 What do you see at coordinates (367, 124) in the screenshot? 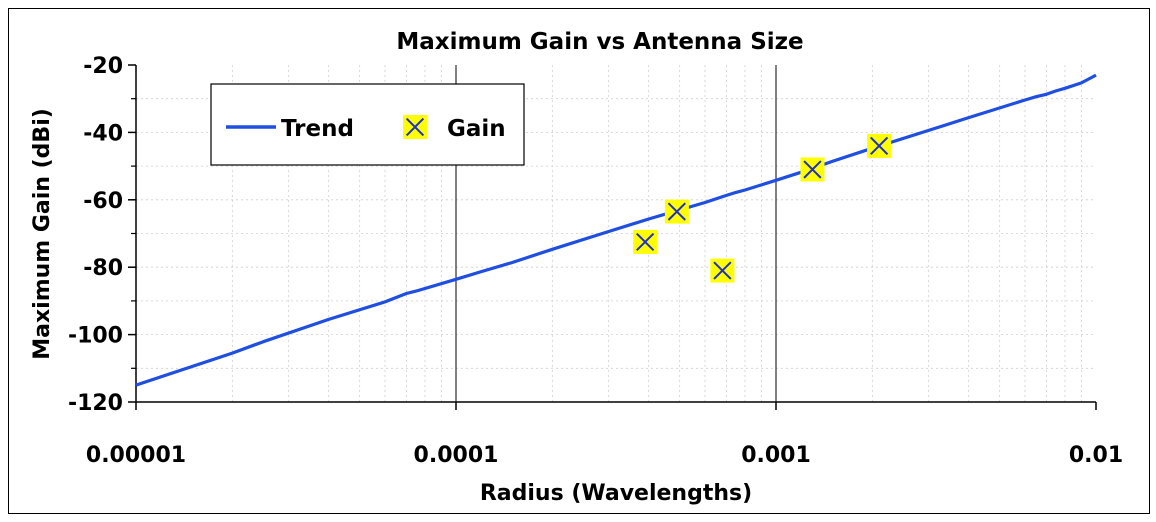
I see `legend: Trend Gain` at bounding box center [367, 124].